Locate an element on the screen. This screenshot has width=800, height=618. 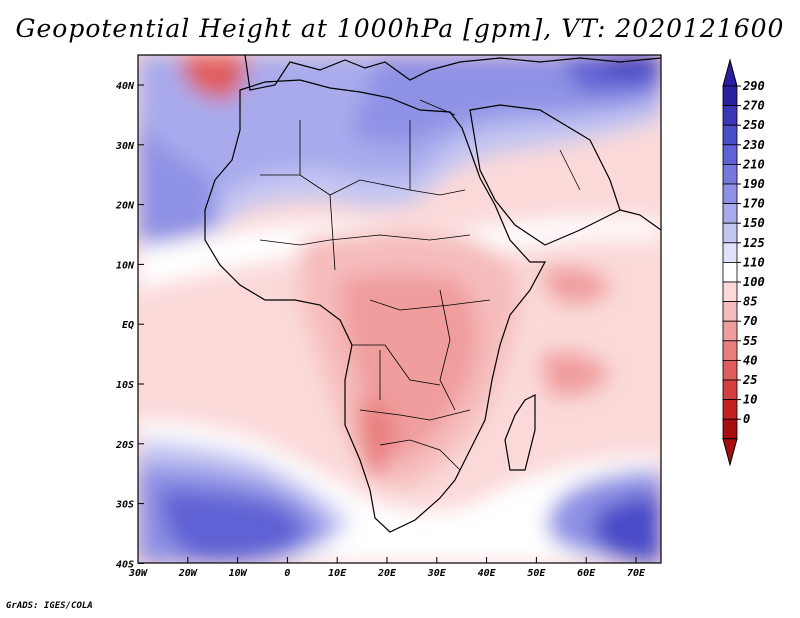
colorbar-label: 170 is located at coordinates (754, 204).